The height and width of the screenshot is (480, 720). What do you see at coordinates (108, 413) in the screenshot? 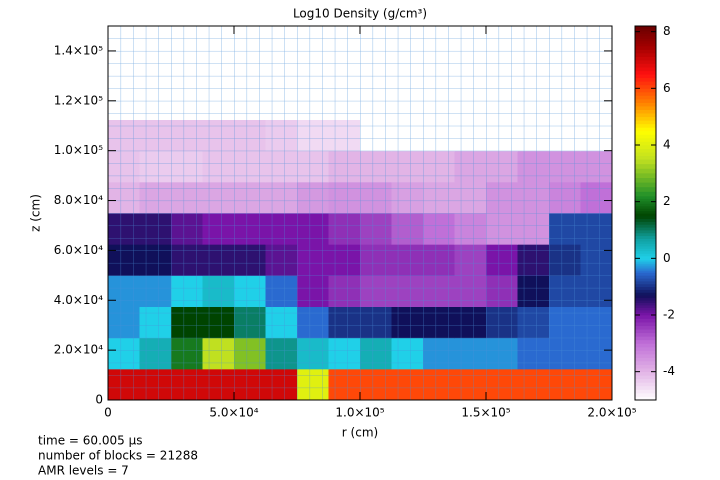
I see `x-tick-label: 0` at bounding box center [108, 413].